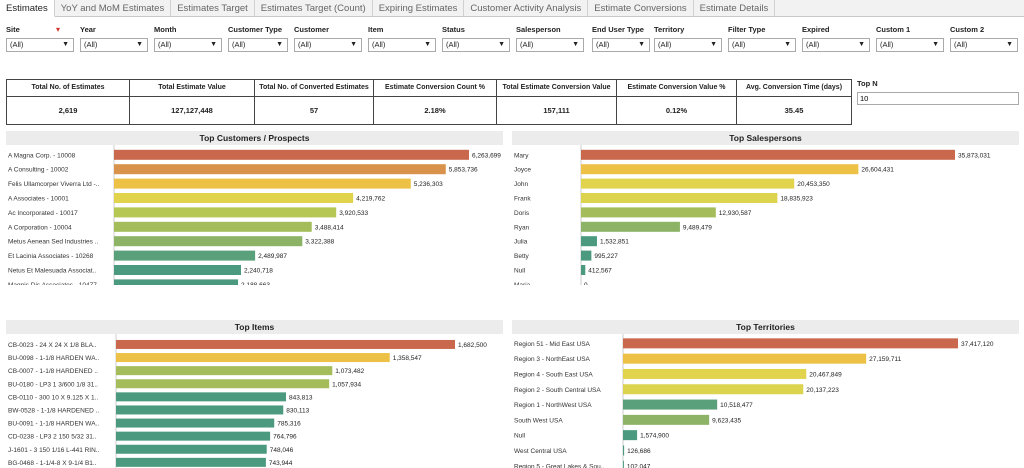  I want to click on bar-category-label: Region 4 - South East USA, so click(553, 374).